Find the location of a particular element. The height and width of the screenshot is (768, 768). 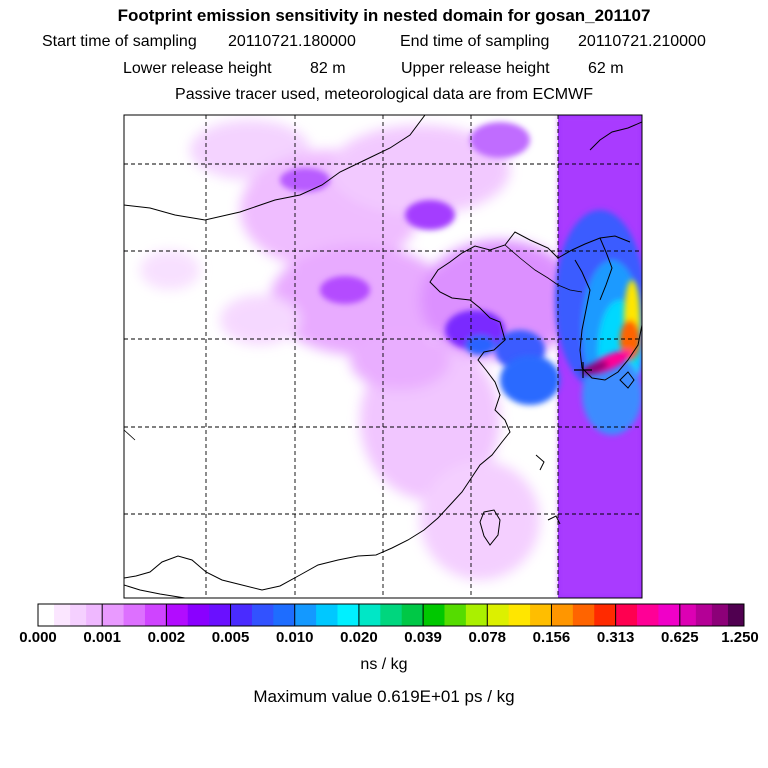

colorbar-tick-label: 0.010 is located at coordinates (294, 637).